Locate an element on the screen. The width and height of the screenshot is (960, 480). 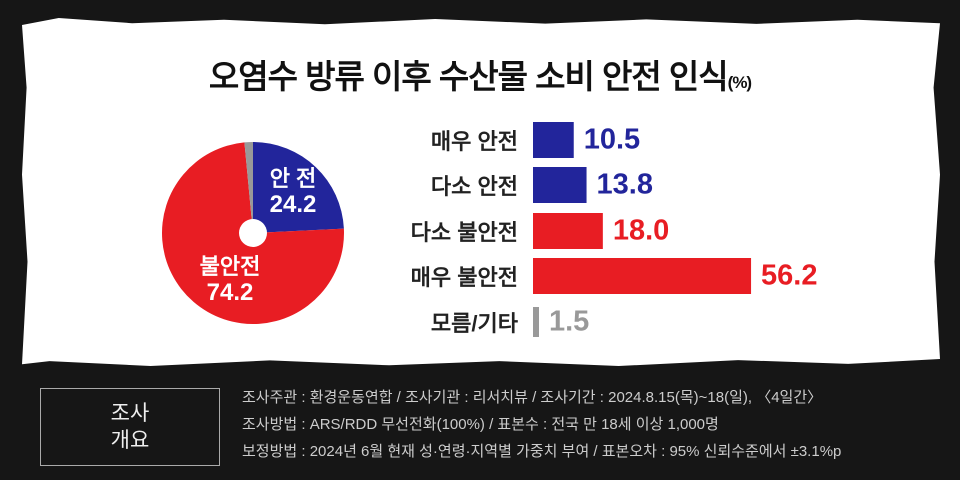
title-text: 오염수 방류 이후 수산물 소비 안전 인식 is located at coordinates (468, 76).